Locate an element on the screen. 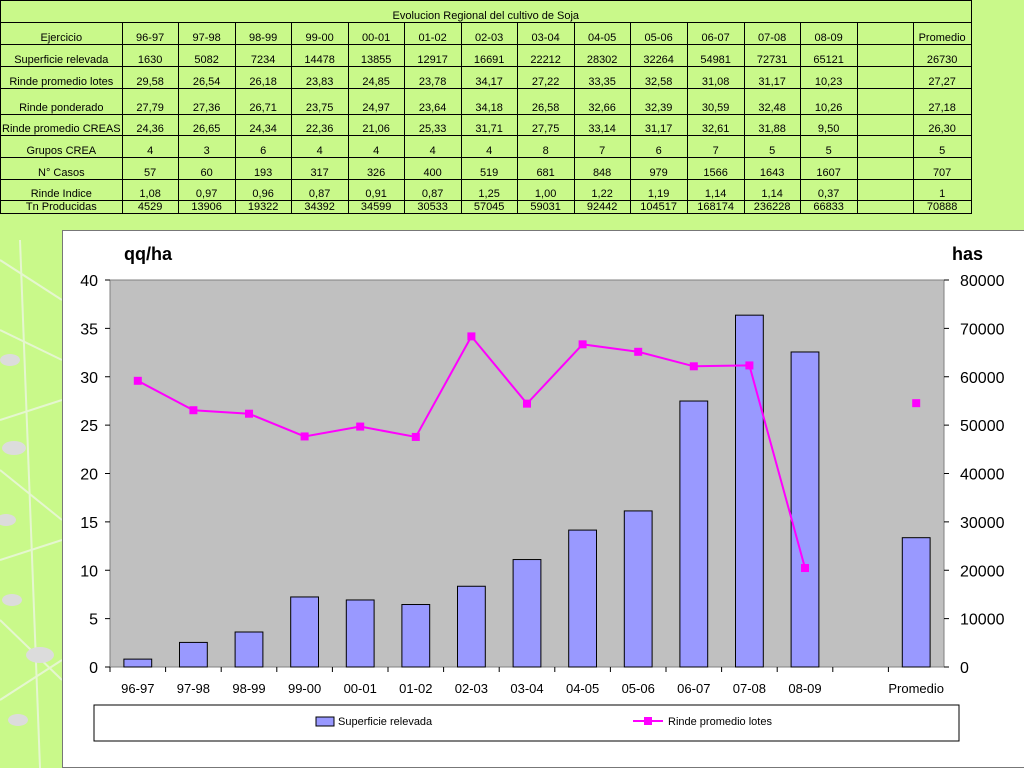 This screenshot has height=768, width=1024. table-cell: 28302 is located at coordinates (602, 55).